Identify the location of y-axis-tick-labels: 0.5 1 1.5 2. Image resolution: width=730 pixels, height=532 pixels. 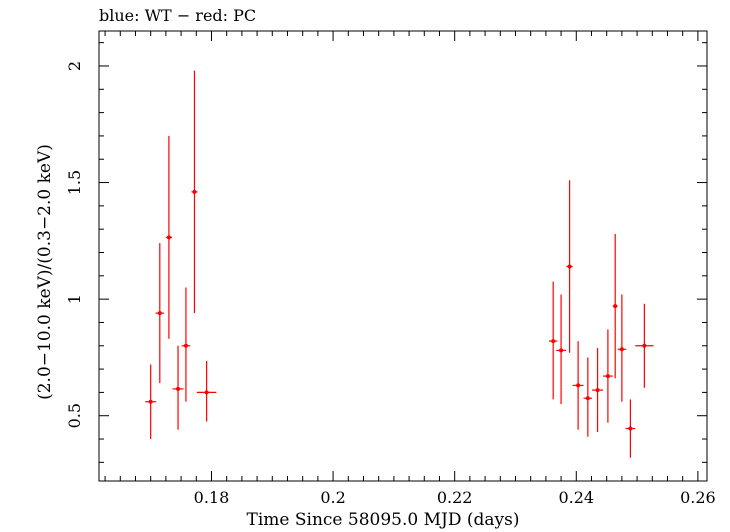
(74, 245).